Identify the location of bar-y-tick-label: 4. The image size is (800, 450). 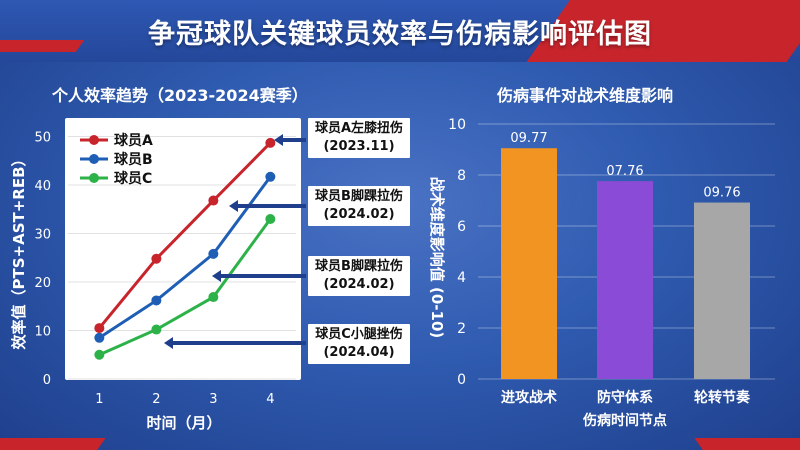
(461, 278).